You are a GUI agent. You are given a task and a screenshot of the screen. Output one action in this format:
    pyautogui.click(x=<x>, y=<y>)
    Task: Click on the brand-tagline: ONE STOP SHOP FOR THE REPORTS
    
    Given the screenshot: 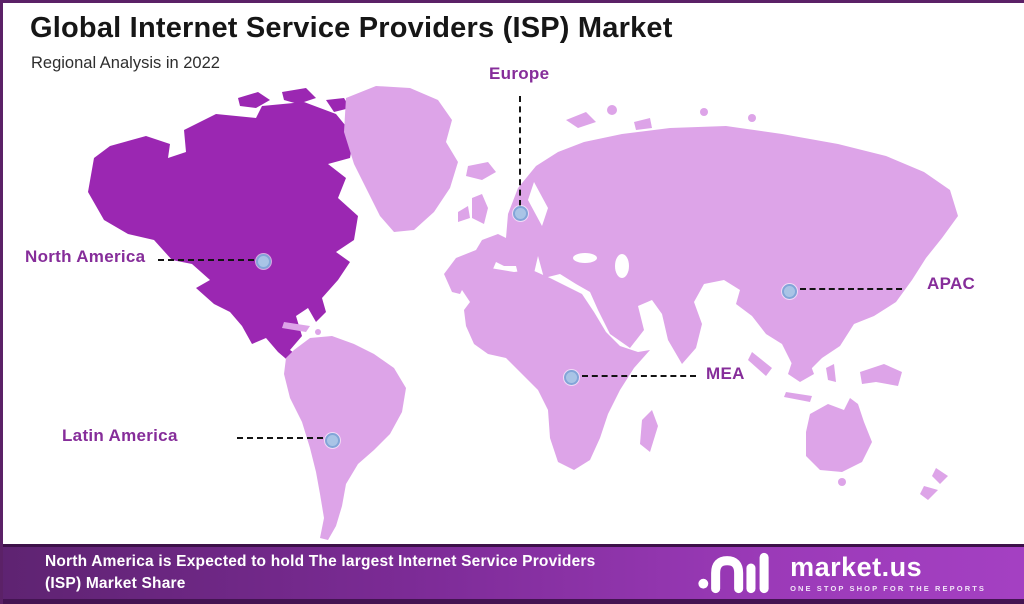 What is the action you would take?
    pyautogui.click(x=888, y=588)
    